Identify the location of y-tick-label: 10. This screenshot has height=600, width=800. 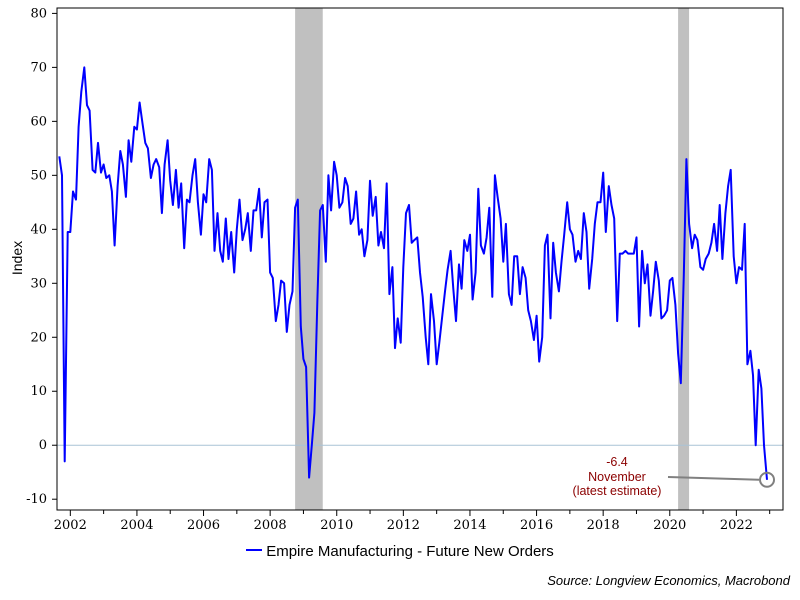
(38, 391).